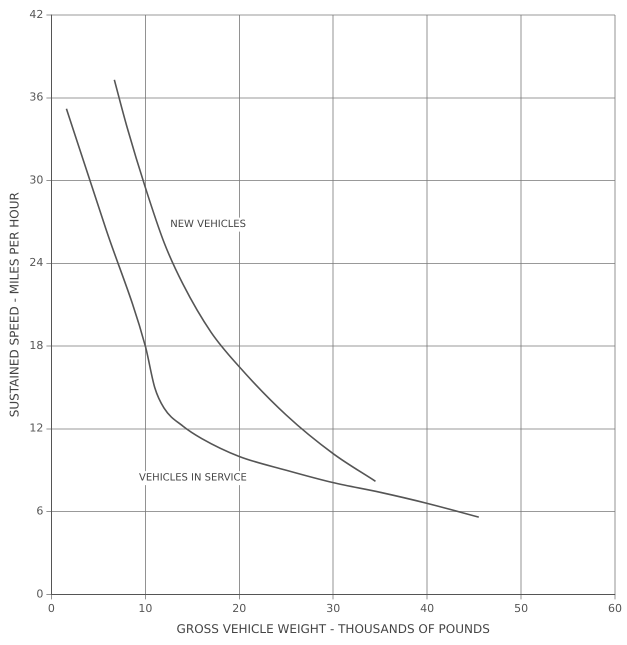 The height and width of the screenshot is (645, 627). What do you see at coordinates (615, 608) in the screenshot?
I see `x-tick-label: 60` at bounding box center [615, 608].